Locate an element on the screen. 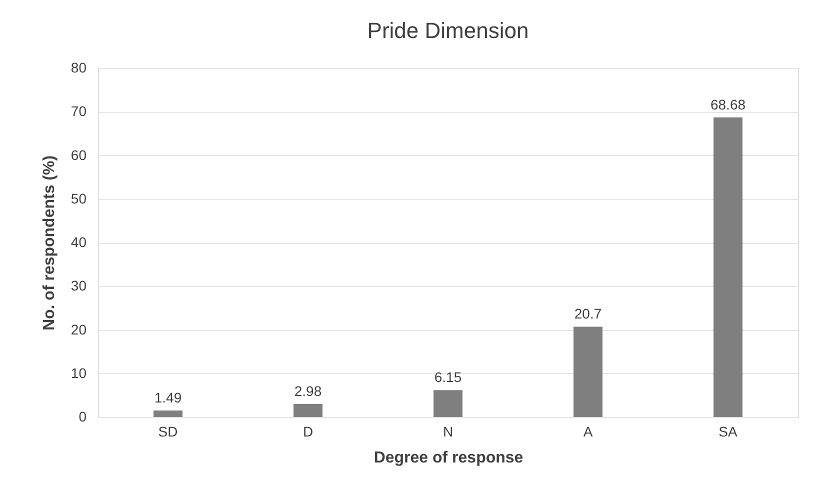  y-tick-label: 30 is located at coordinates (78, 286).